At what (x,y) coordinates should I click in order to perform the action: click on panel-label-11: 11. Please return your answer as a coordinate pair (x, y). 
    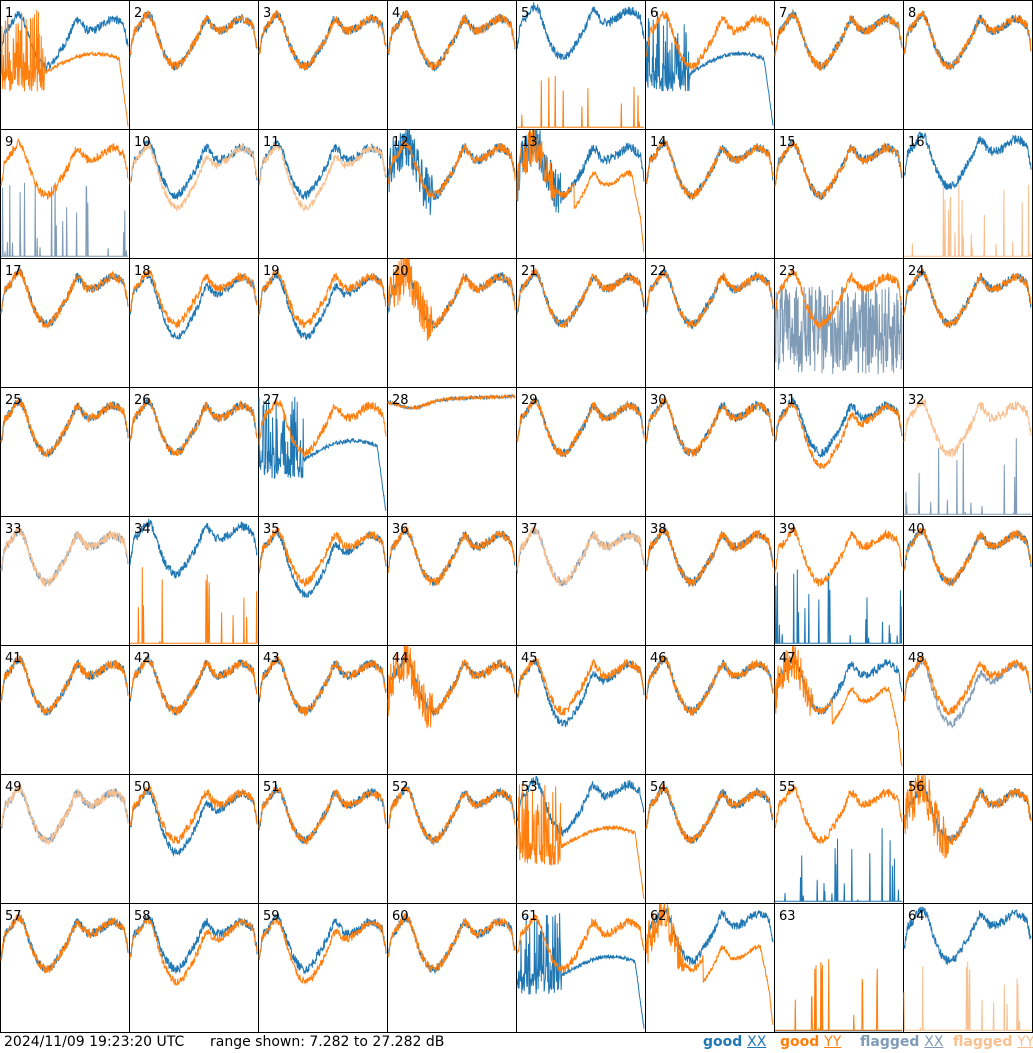
    Looking at the image, I should click on (271, 142).